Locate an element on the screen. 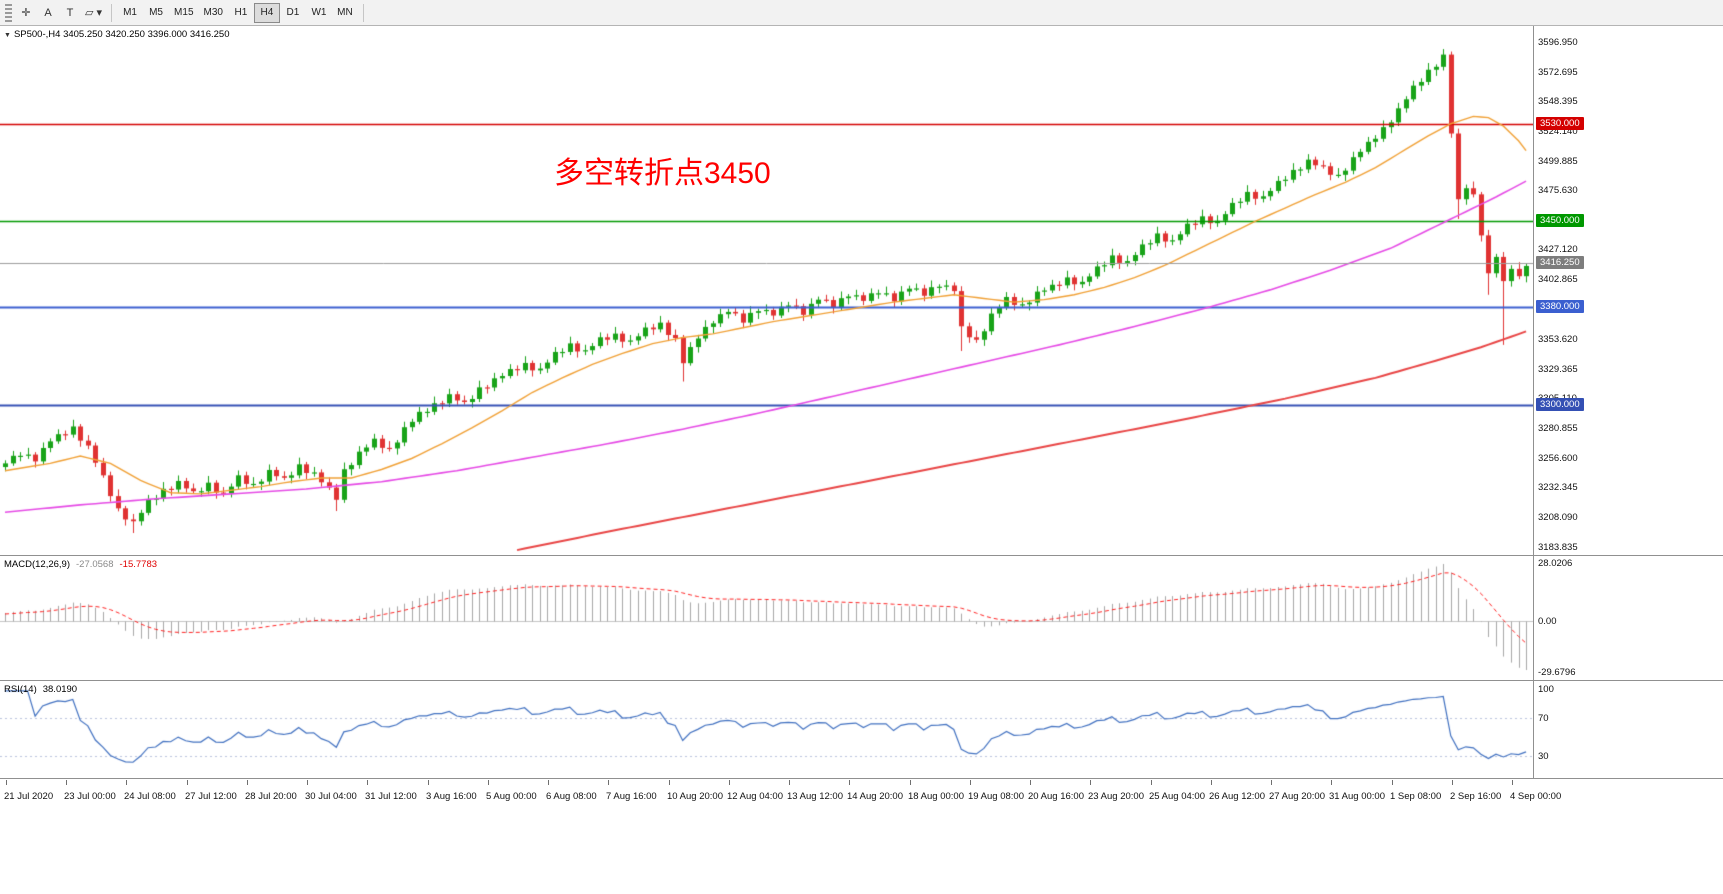 The height and width of the screenshot is (894, 1723). time-label: 18 Aug 00:00 is located at coordinates (936, 796).